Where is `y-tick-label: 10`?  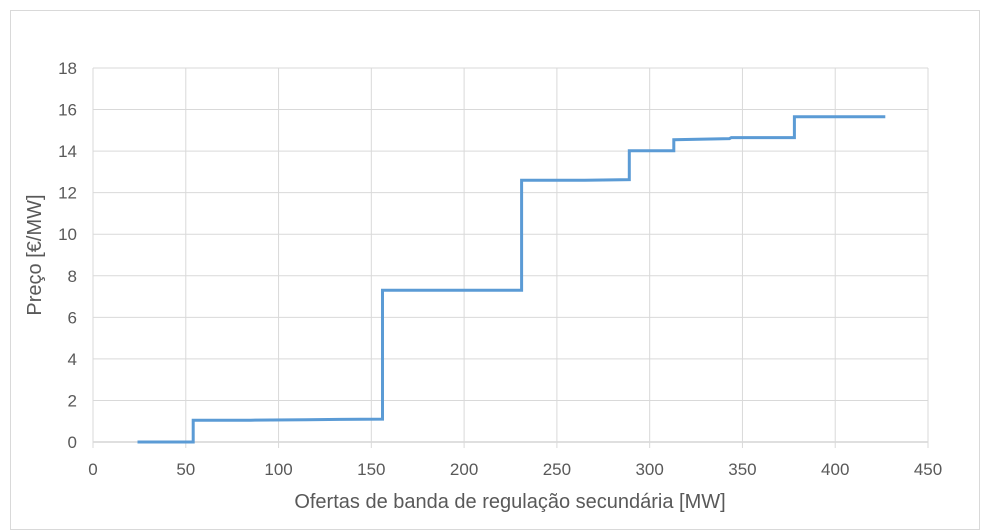 y-tick-label: 10 is located at coordinates (67, 234).